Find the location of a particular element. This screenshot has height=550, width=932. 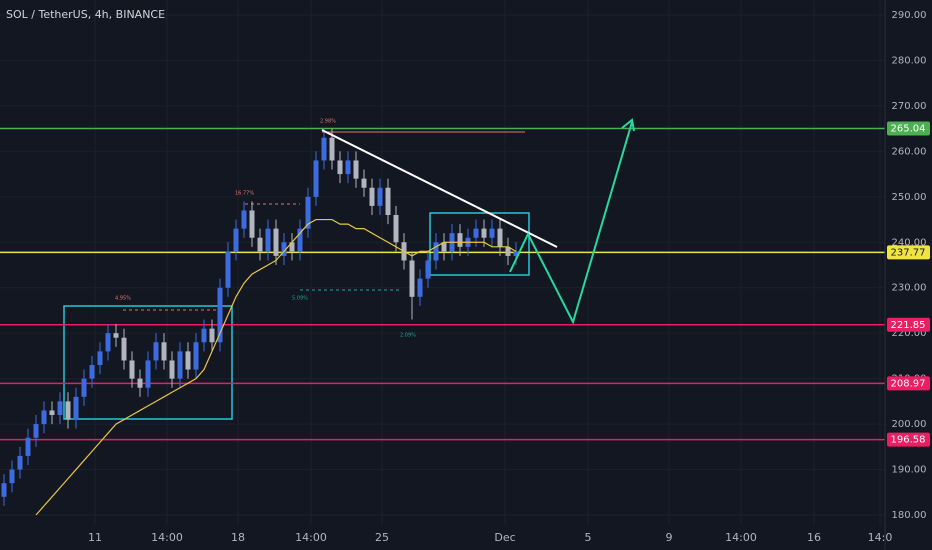

price-tag-label: 208.97 is located at coordinates (908, 383).